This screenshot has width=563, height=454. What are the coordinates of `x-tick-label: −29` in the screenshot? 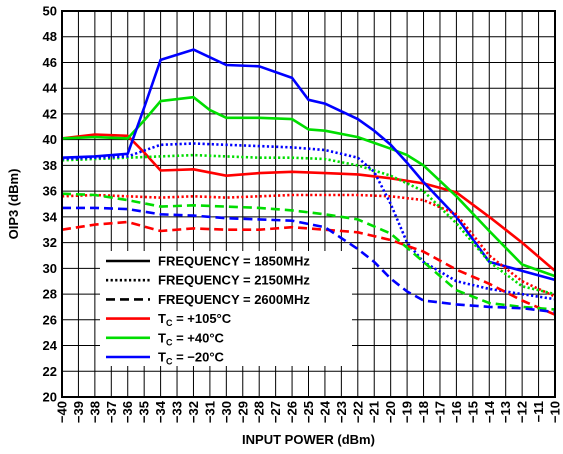 It's located at (242, 412).